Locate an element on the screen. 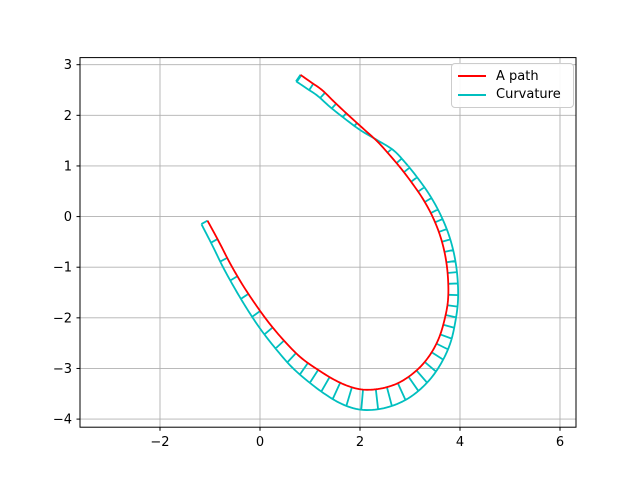  y-tick-label: −4 is located at coordinates (62, 420).